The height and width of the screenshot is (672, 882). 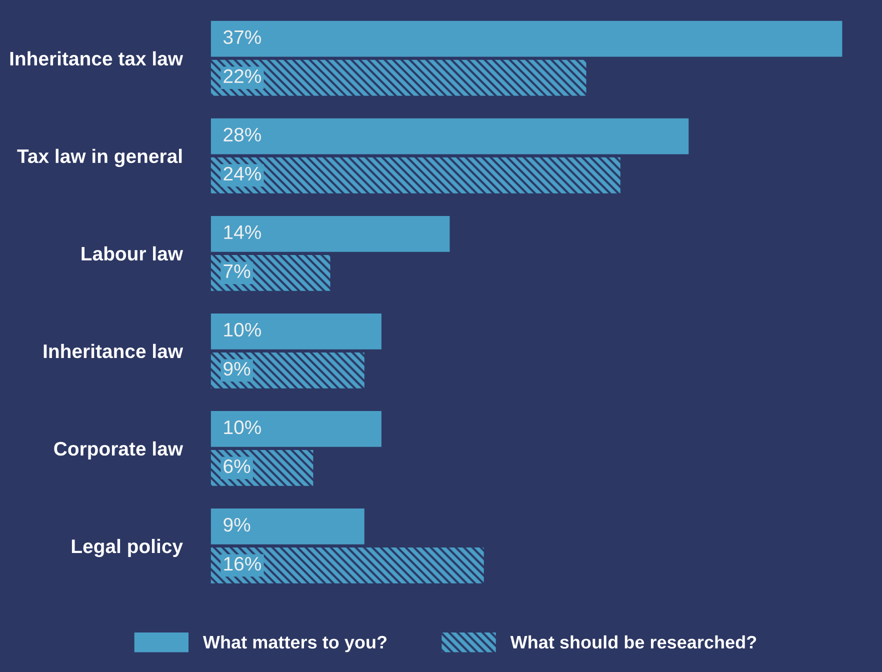 I want to click on data-label: 28%, so click(x=242, y=135).